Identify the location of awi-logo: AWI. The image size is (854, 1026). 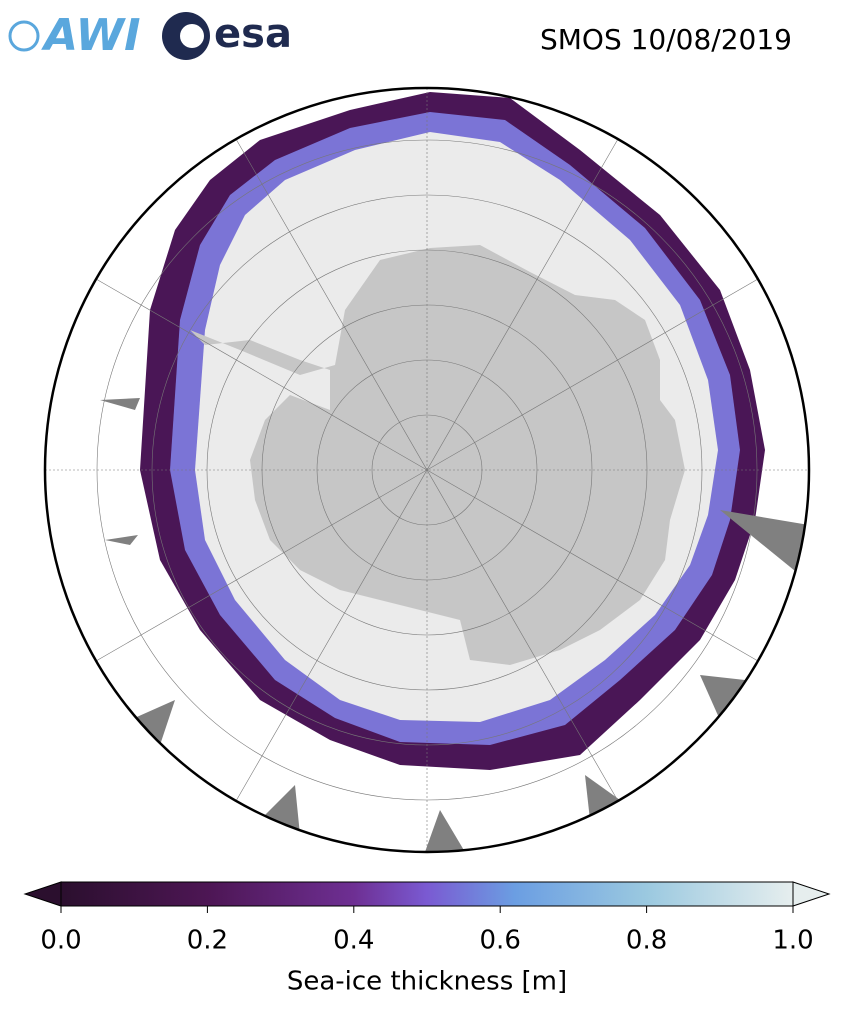
(74, 35).